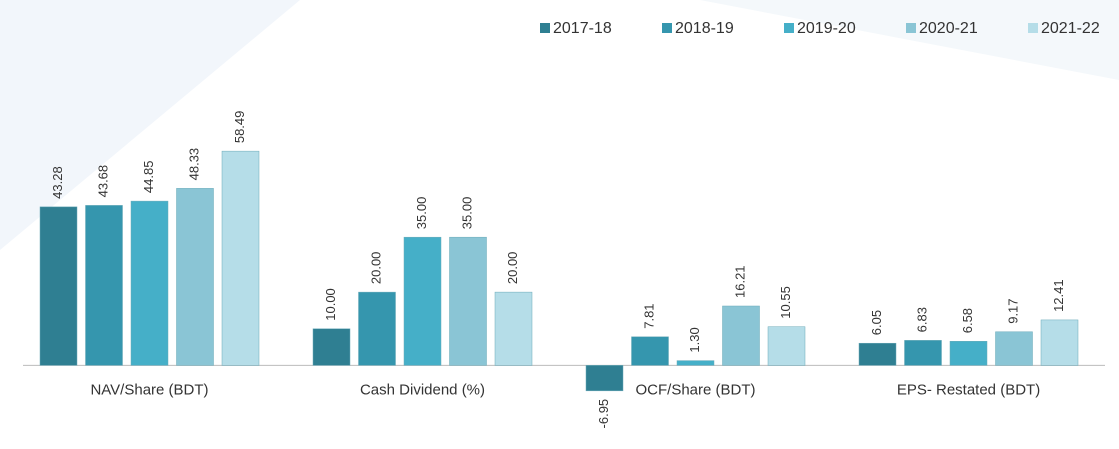 Image resolution: width=1119 pixels, height=449 pixels. Describe the element at coordinates (330, 304) in the screenshot. I see `value-label: 10.00` at that location.